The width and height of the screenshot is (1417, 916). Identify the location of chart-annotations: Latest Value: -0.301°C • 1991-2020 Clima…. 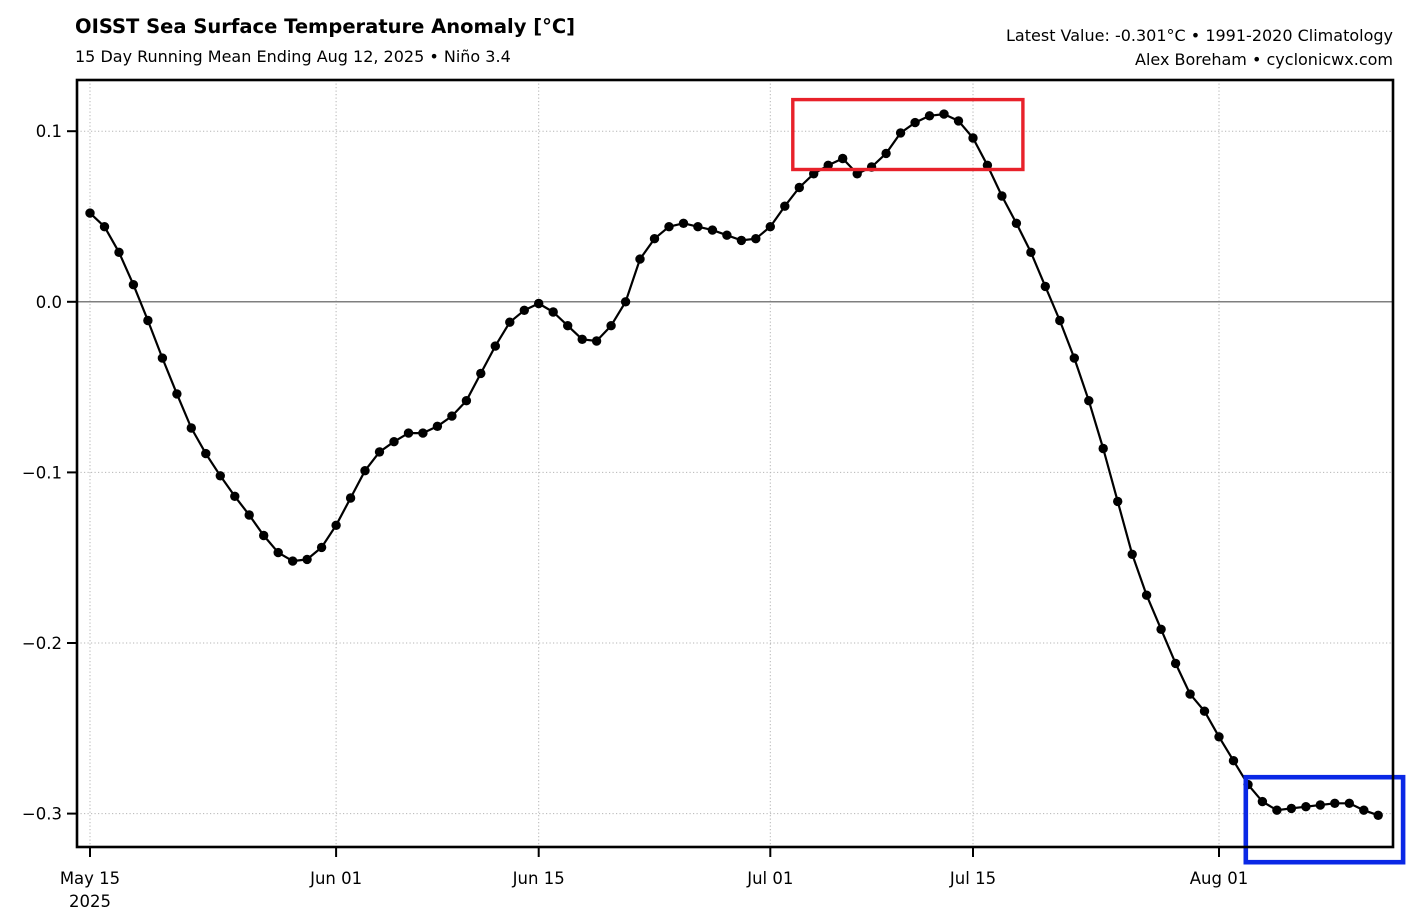
(1199, 47).